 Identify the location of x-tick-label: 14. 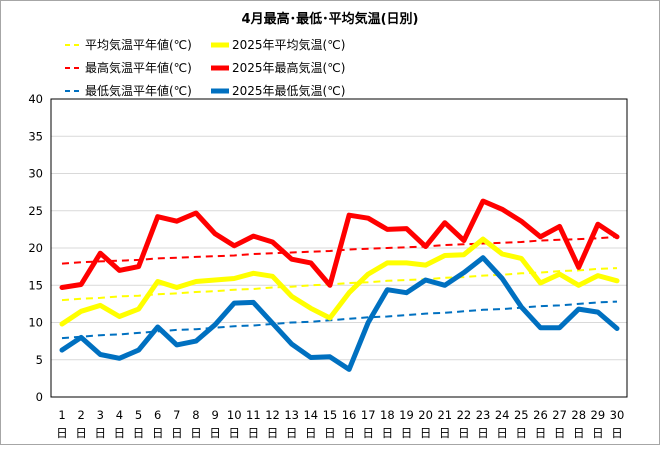
(310, 415).